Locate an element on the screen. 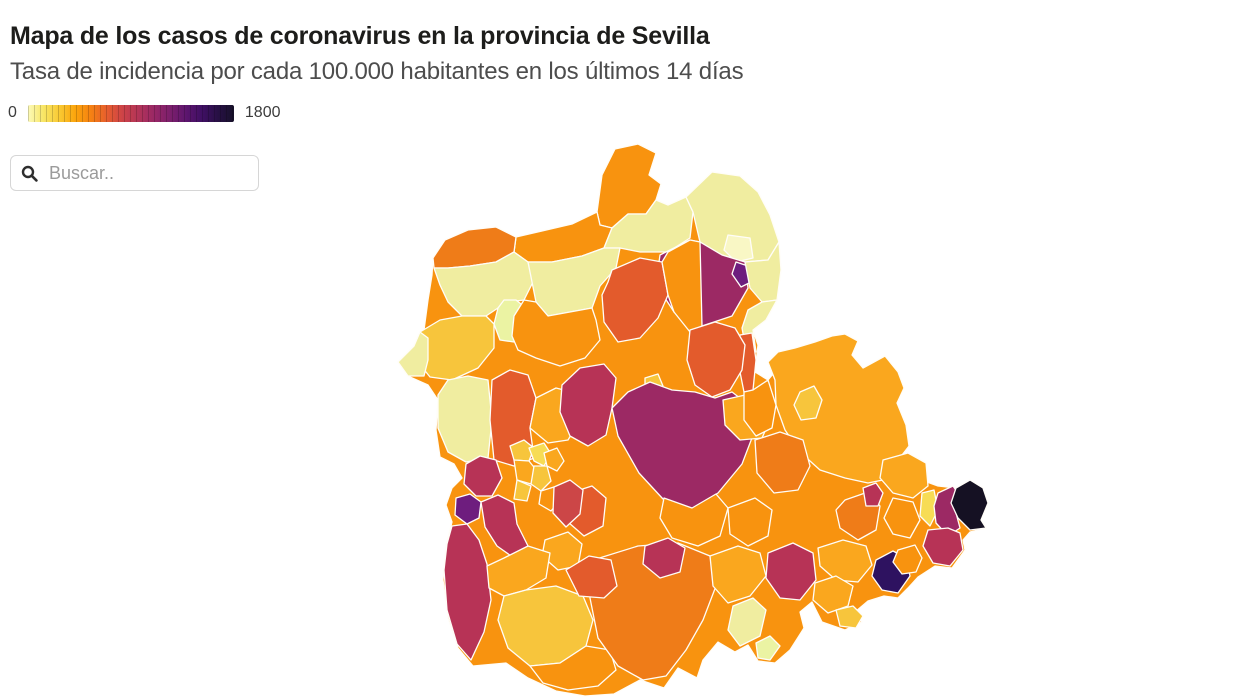 The height and width of the screenshot is (698, 1248). search-box is located at coordinates (134, 173).